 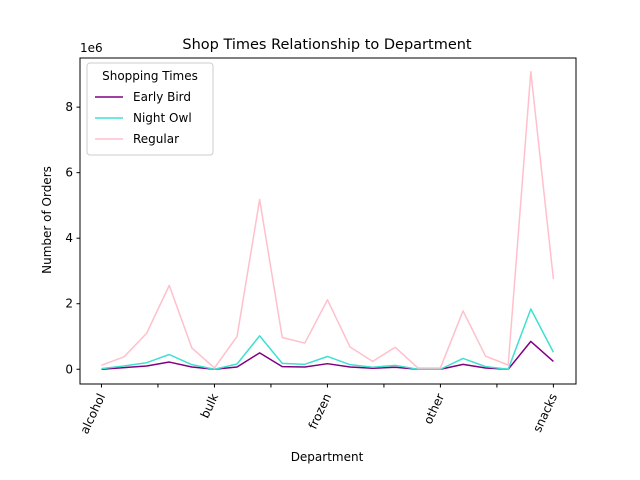 I want to click on y-tick-label: 4, so click(x=69, y=238).